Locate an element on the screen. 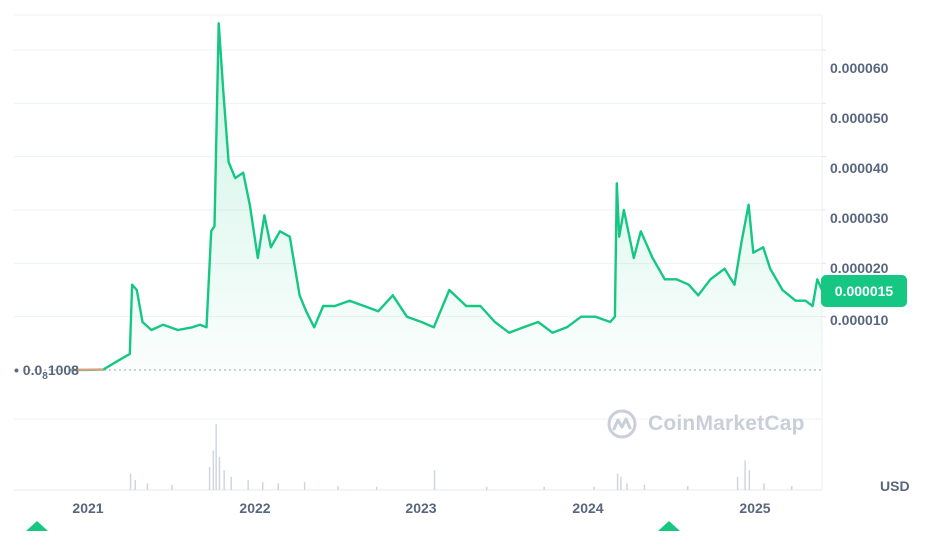  y-tick-label: 0.000010 is located at coordinates (859, 320).